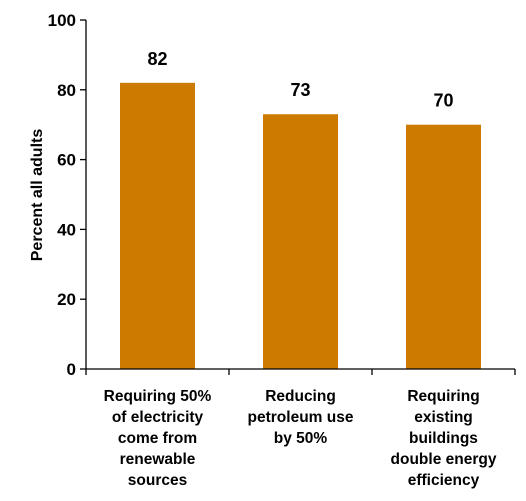 The image size is (526, 501). I want to click on y-tick-label: 80, so click(66, 90).